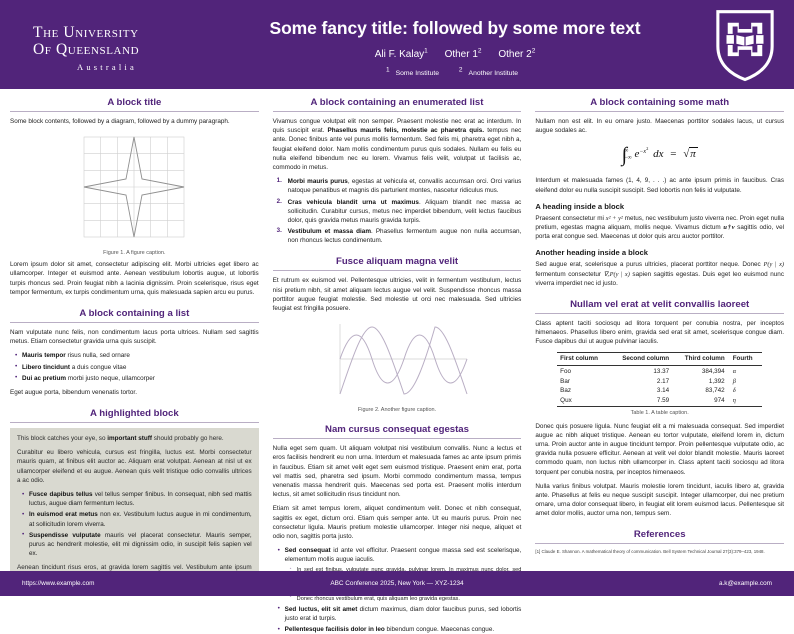 The height and width of the screenshot is (634, 794). I want to click on list-item-lead: Morbi mauris purus, so click(318, 181).